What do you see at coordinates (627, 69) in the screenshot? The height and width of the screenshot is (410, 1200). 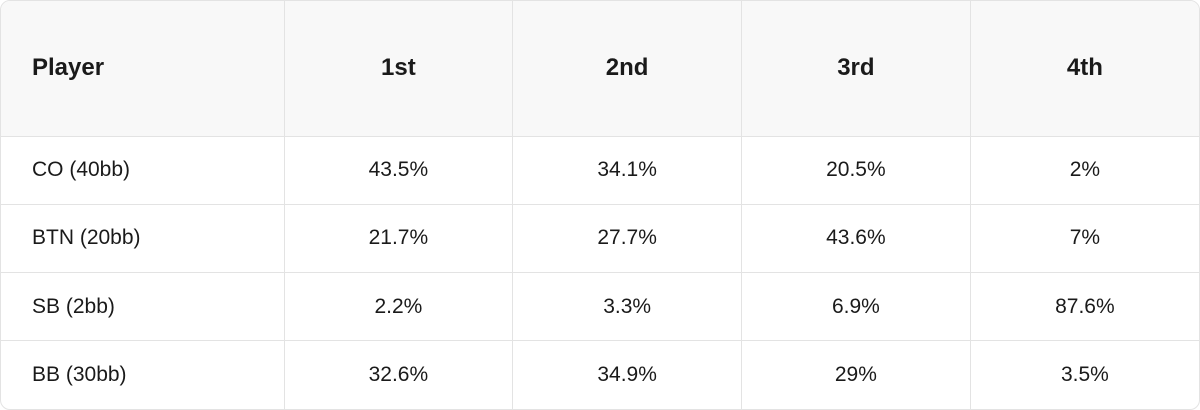 I see `header-cell: 2nd` at bounding box center [627, 69].